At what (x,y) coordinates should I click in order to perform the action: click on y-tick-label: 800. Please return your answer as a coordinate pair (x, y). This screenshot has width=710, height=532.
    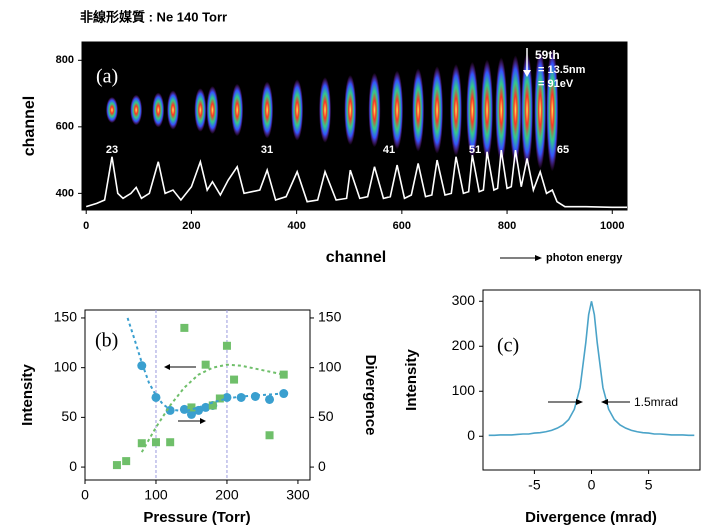
    Looking at the image, I should click on (65, 60).